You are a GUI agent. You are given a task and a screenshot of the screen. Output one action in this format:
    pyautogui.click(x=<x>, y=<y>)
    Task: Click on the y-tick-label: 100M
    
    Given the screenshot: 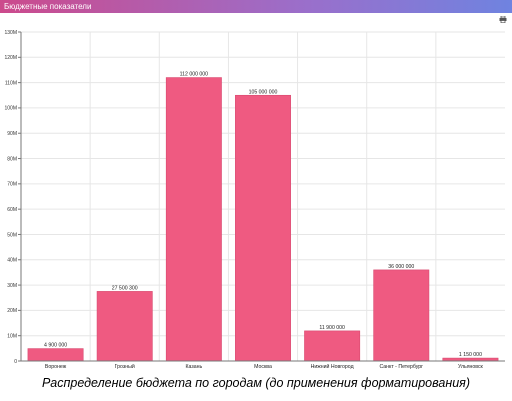 What is the action you would take?
    pyautogui.click(x=10, y=109)
    